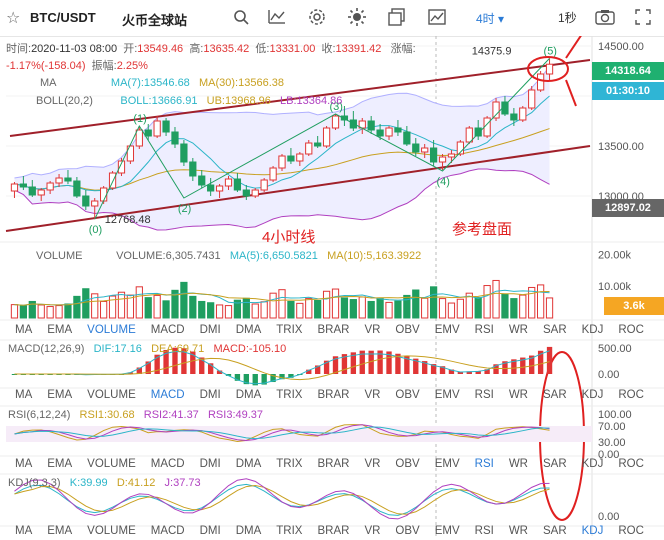  I want to click on layout-windows-icon, so click(397, 17).